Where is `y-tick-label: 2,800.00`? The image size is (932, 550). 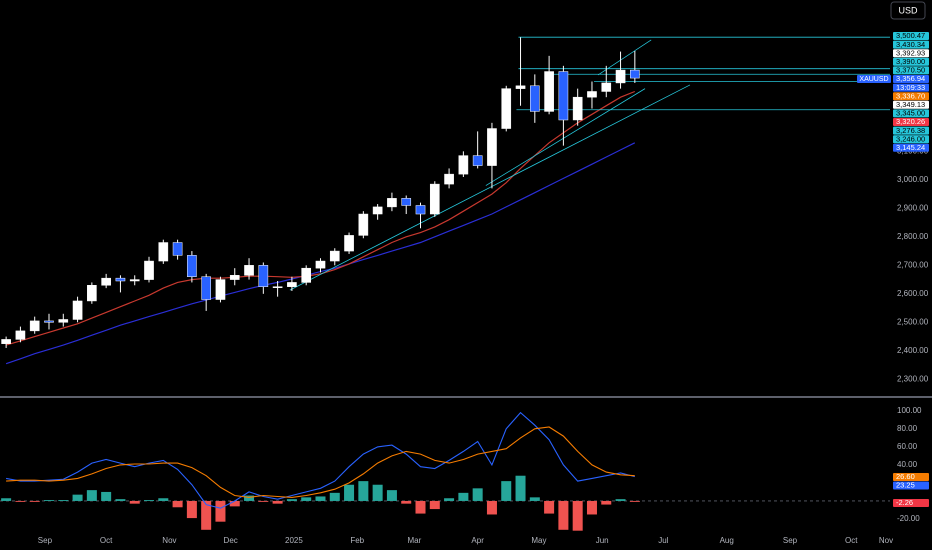
y-tick-label: 2,800.00 is located at coordinates (913, 236).